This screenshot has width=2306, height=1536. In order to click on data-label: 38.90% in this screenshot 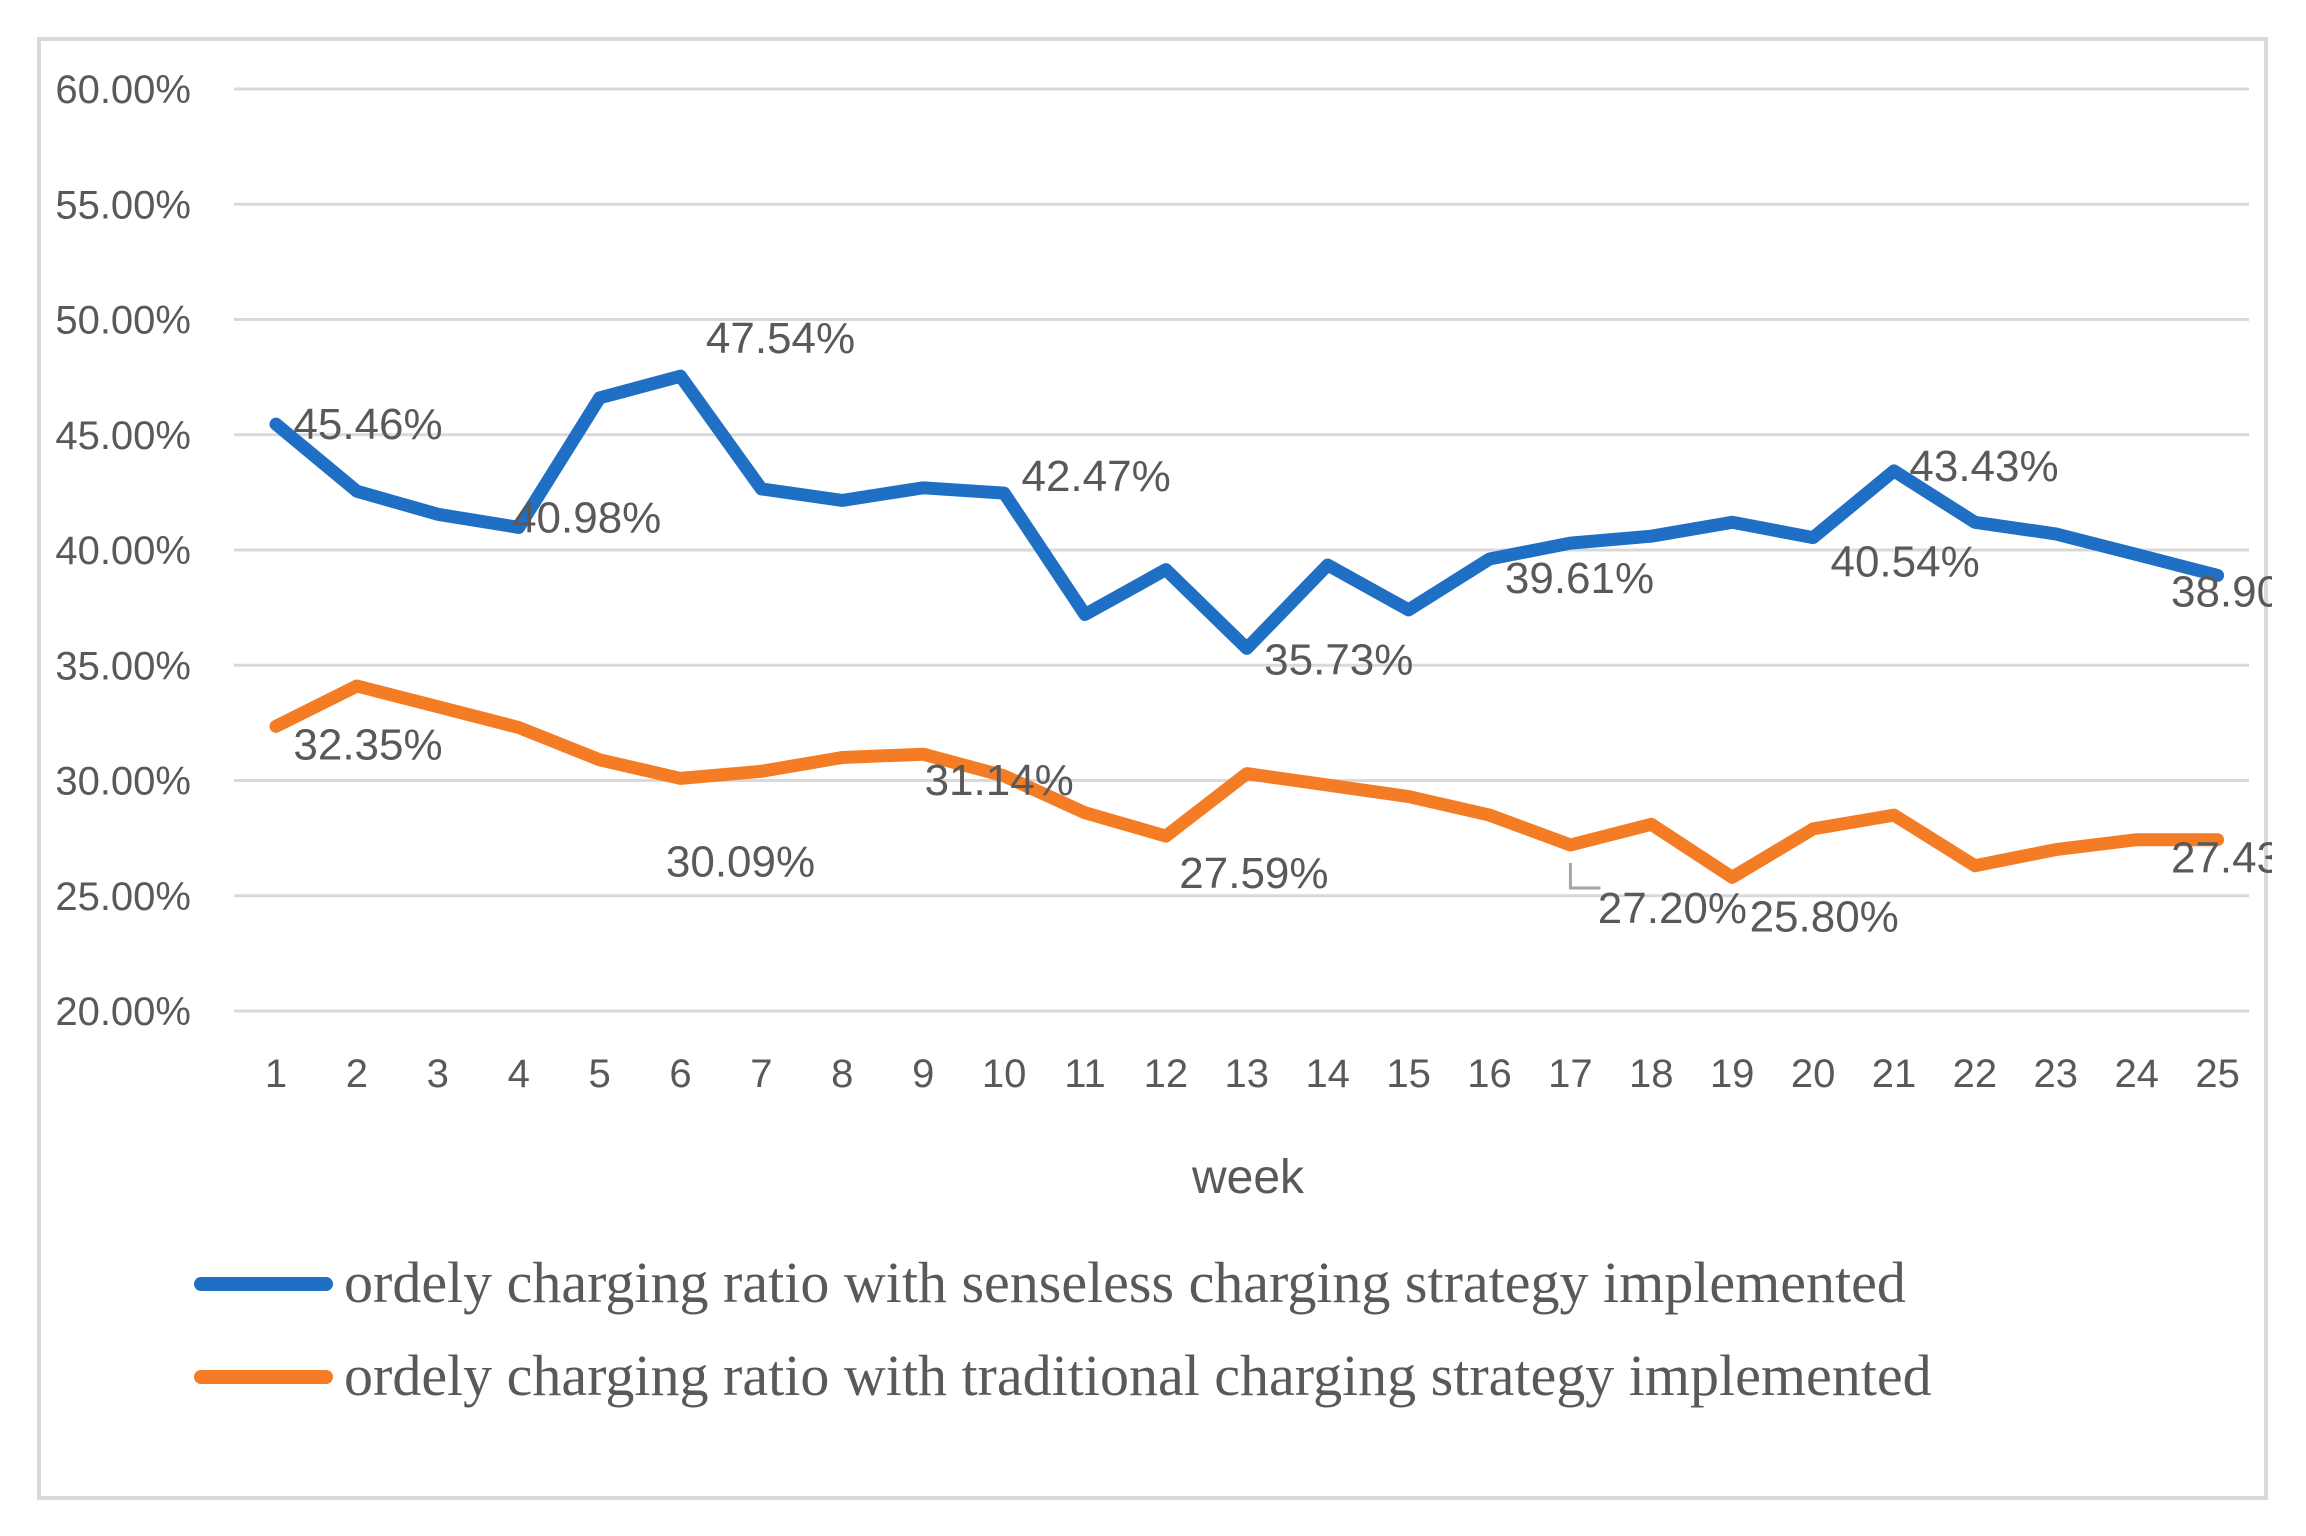, I will do `click(2221, 591)`.